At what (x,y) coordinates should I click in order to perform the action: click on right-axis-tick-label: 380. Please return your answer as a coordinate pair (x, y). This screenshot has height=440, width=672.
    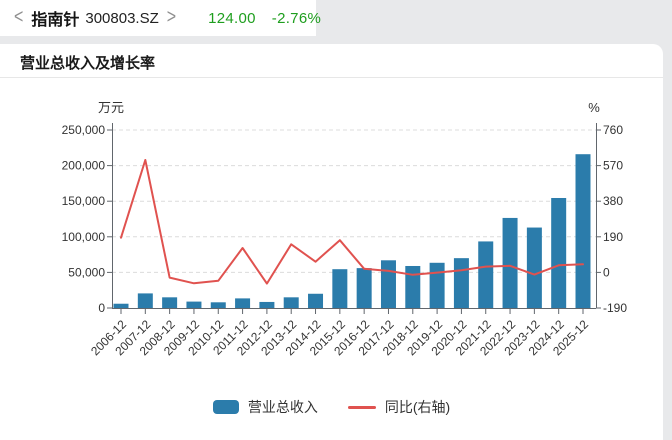
    Looking at the image, I should click on (613, 201).